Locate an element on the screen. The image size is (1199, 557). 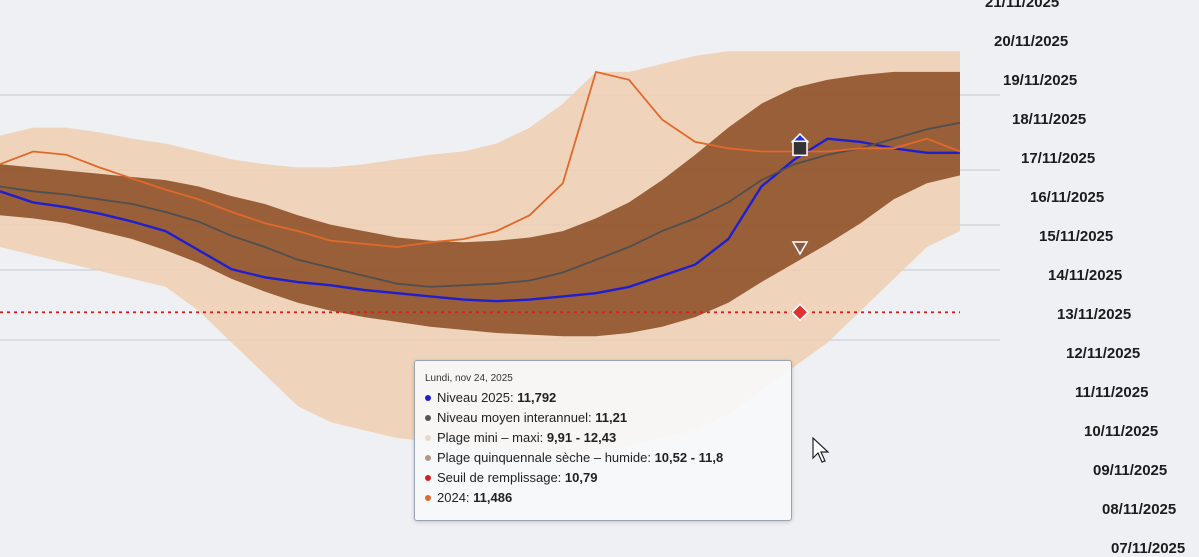
tooltip-value: 11,486 is located at coordinates (493, 497).